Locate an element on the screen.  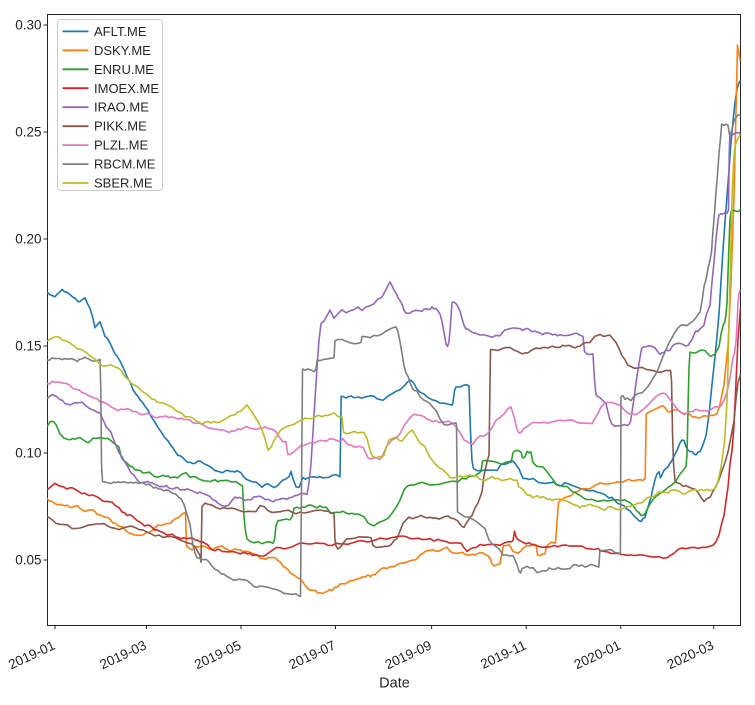
svg-text: SBER.ME is located at coordinates (123, 183).